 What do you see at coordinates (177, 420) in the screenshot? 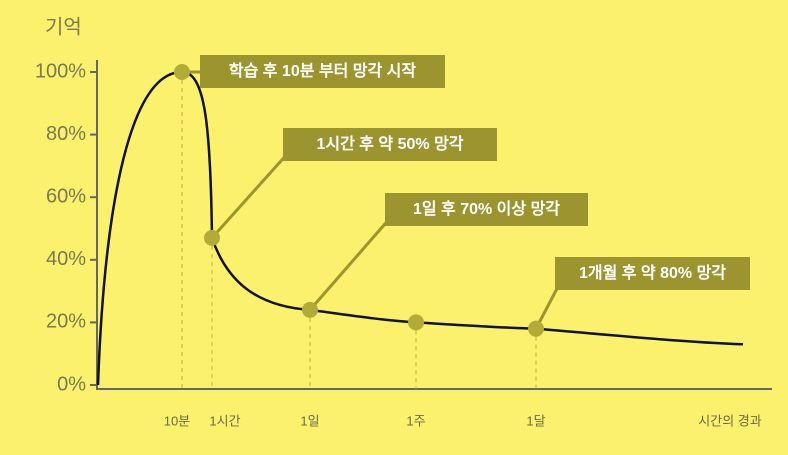
I see `x-tick-label: 10분` at bounding box center [177, 420].